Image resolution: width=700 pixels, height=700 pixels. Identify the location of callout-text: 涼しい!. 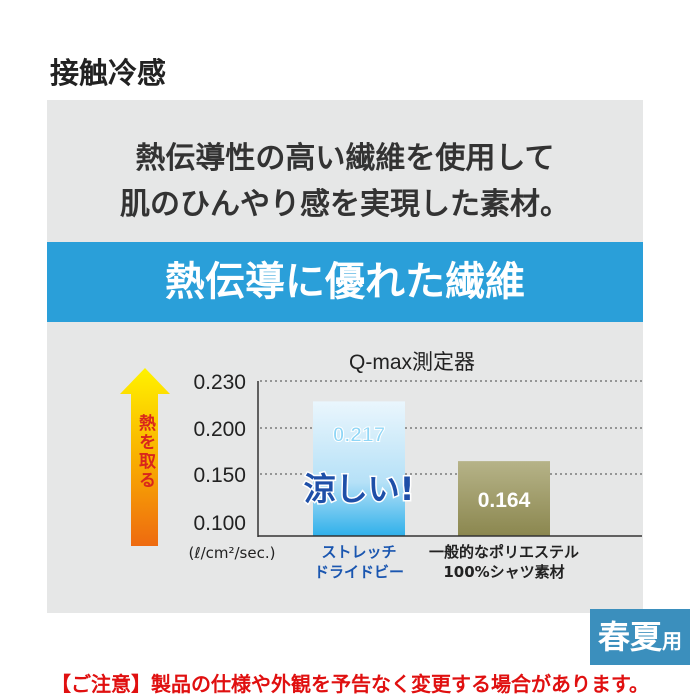
(359, 489).